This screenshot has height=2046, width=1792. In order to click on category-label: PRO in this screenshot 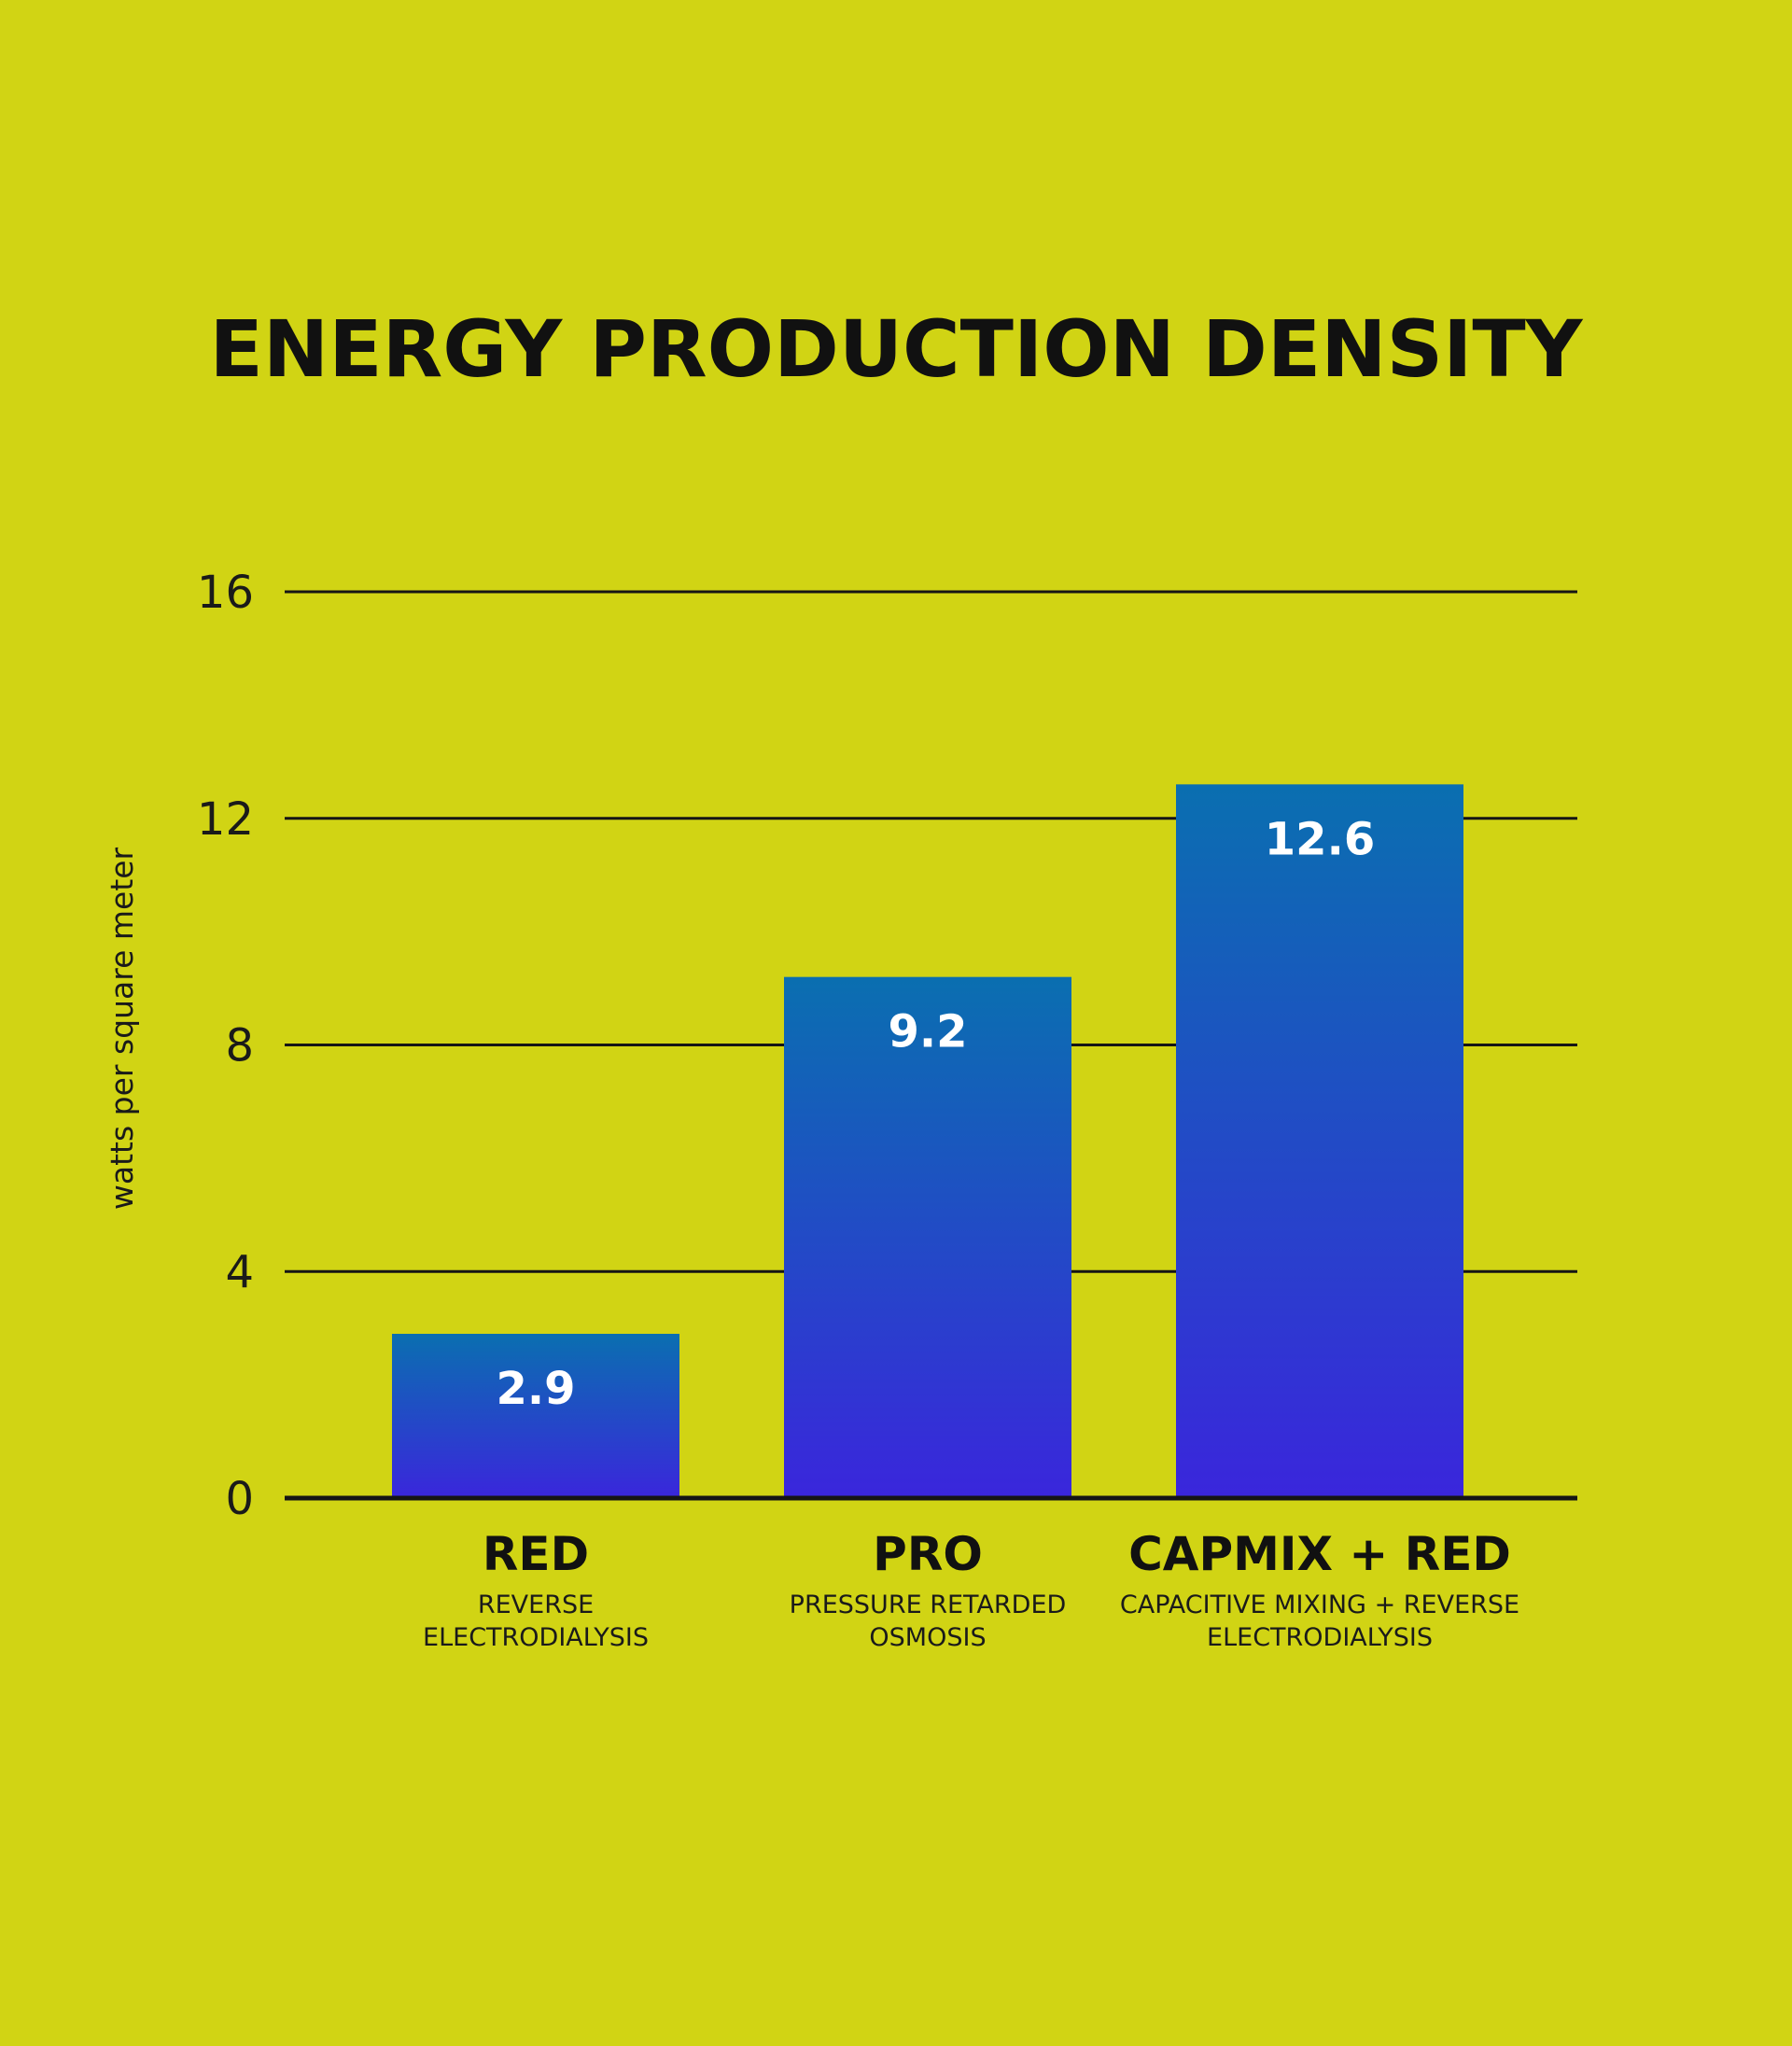, I will do `click(928, 1554)`.